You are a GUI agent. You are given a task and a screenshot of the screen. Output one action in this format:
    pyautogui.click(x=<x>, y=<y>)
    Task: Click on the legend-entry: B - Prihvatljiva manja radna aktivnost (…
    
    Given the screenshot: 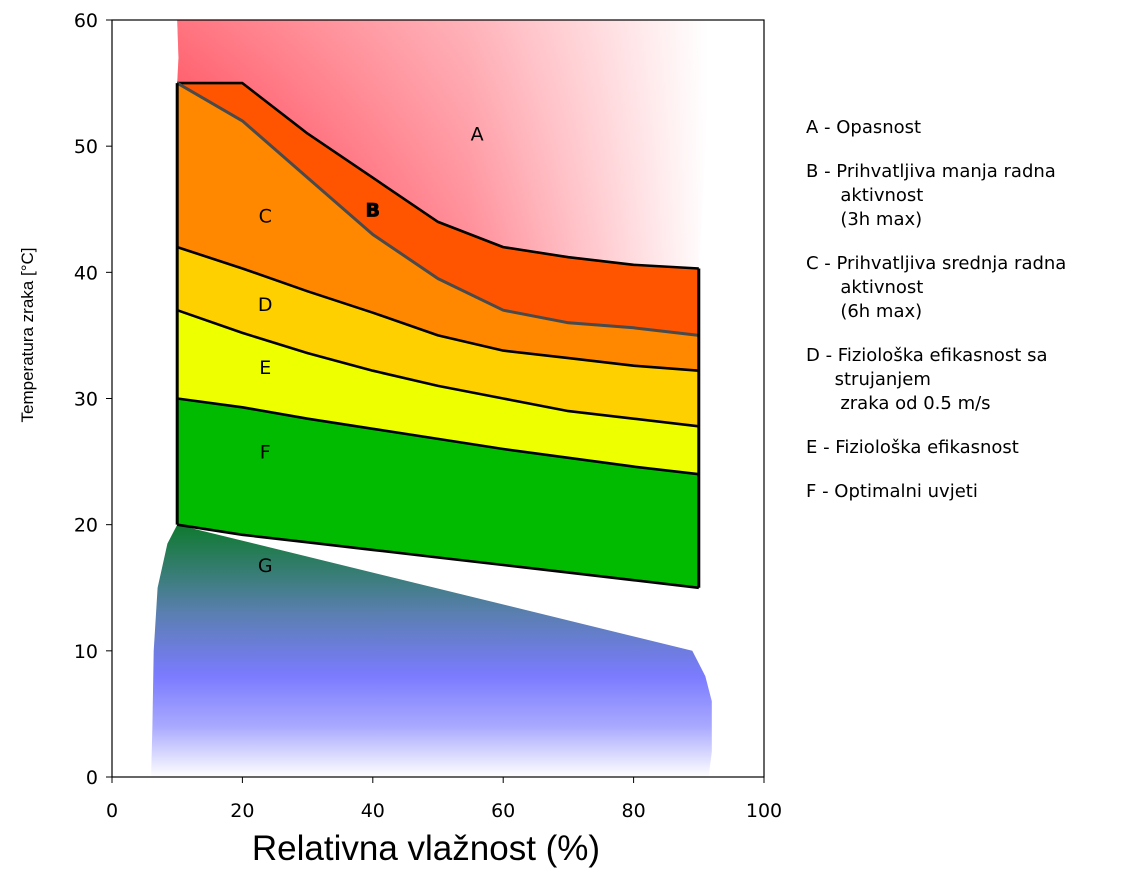 What is the action you would take?
    pyautogui.click(x=971, y=196)
    